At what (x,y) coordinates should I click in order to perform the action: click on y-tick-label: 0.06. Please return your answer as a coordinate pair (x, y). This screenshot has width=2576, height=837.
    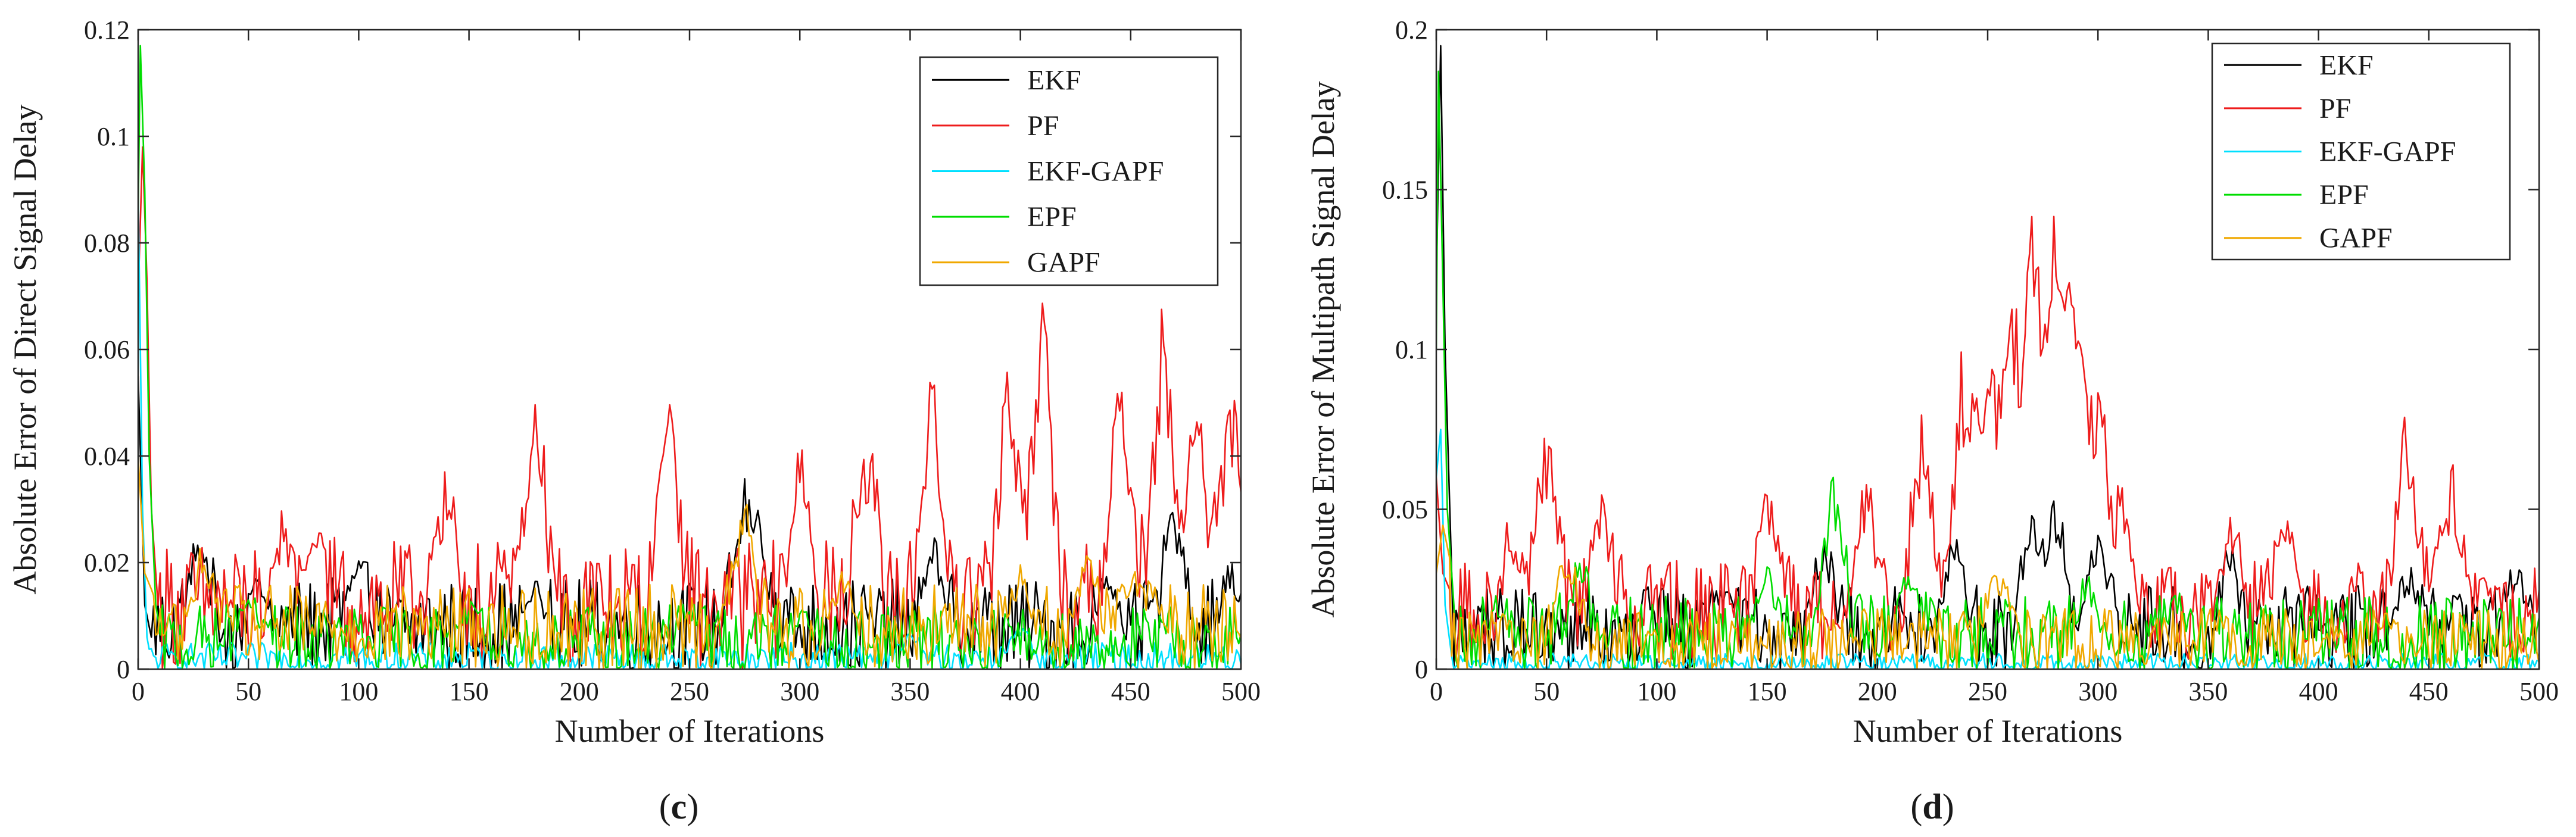
    Looking at the image, I should click on (107, 349).